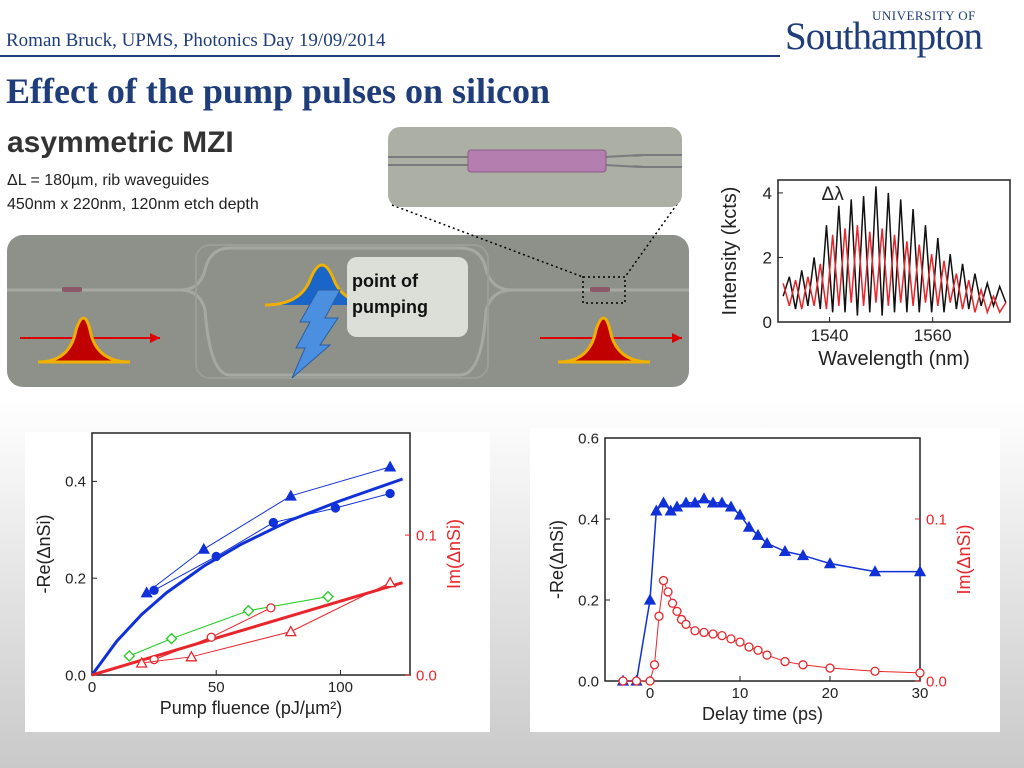  I want to click on zoom-box, so click(604, 290).